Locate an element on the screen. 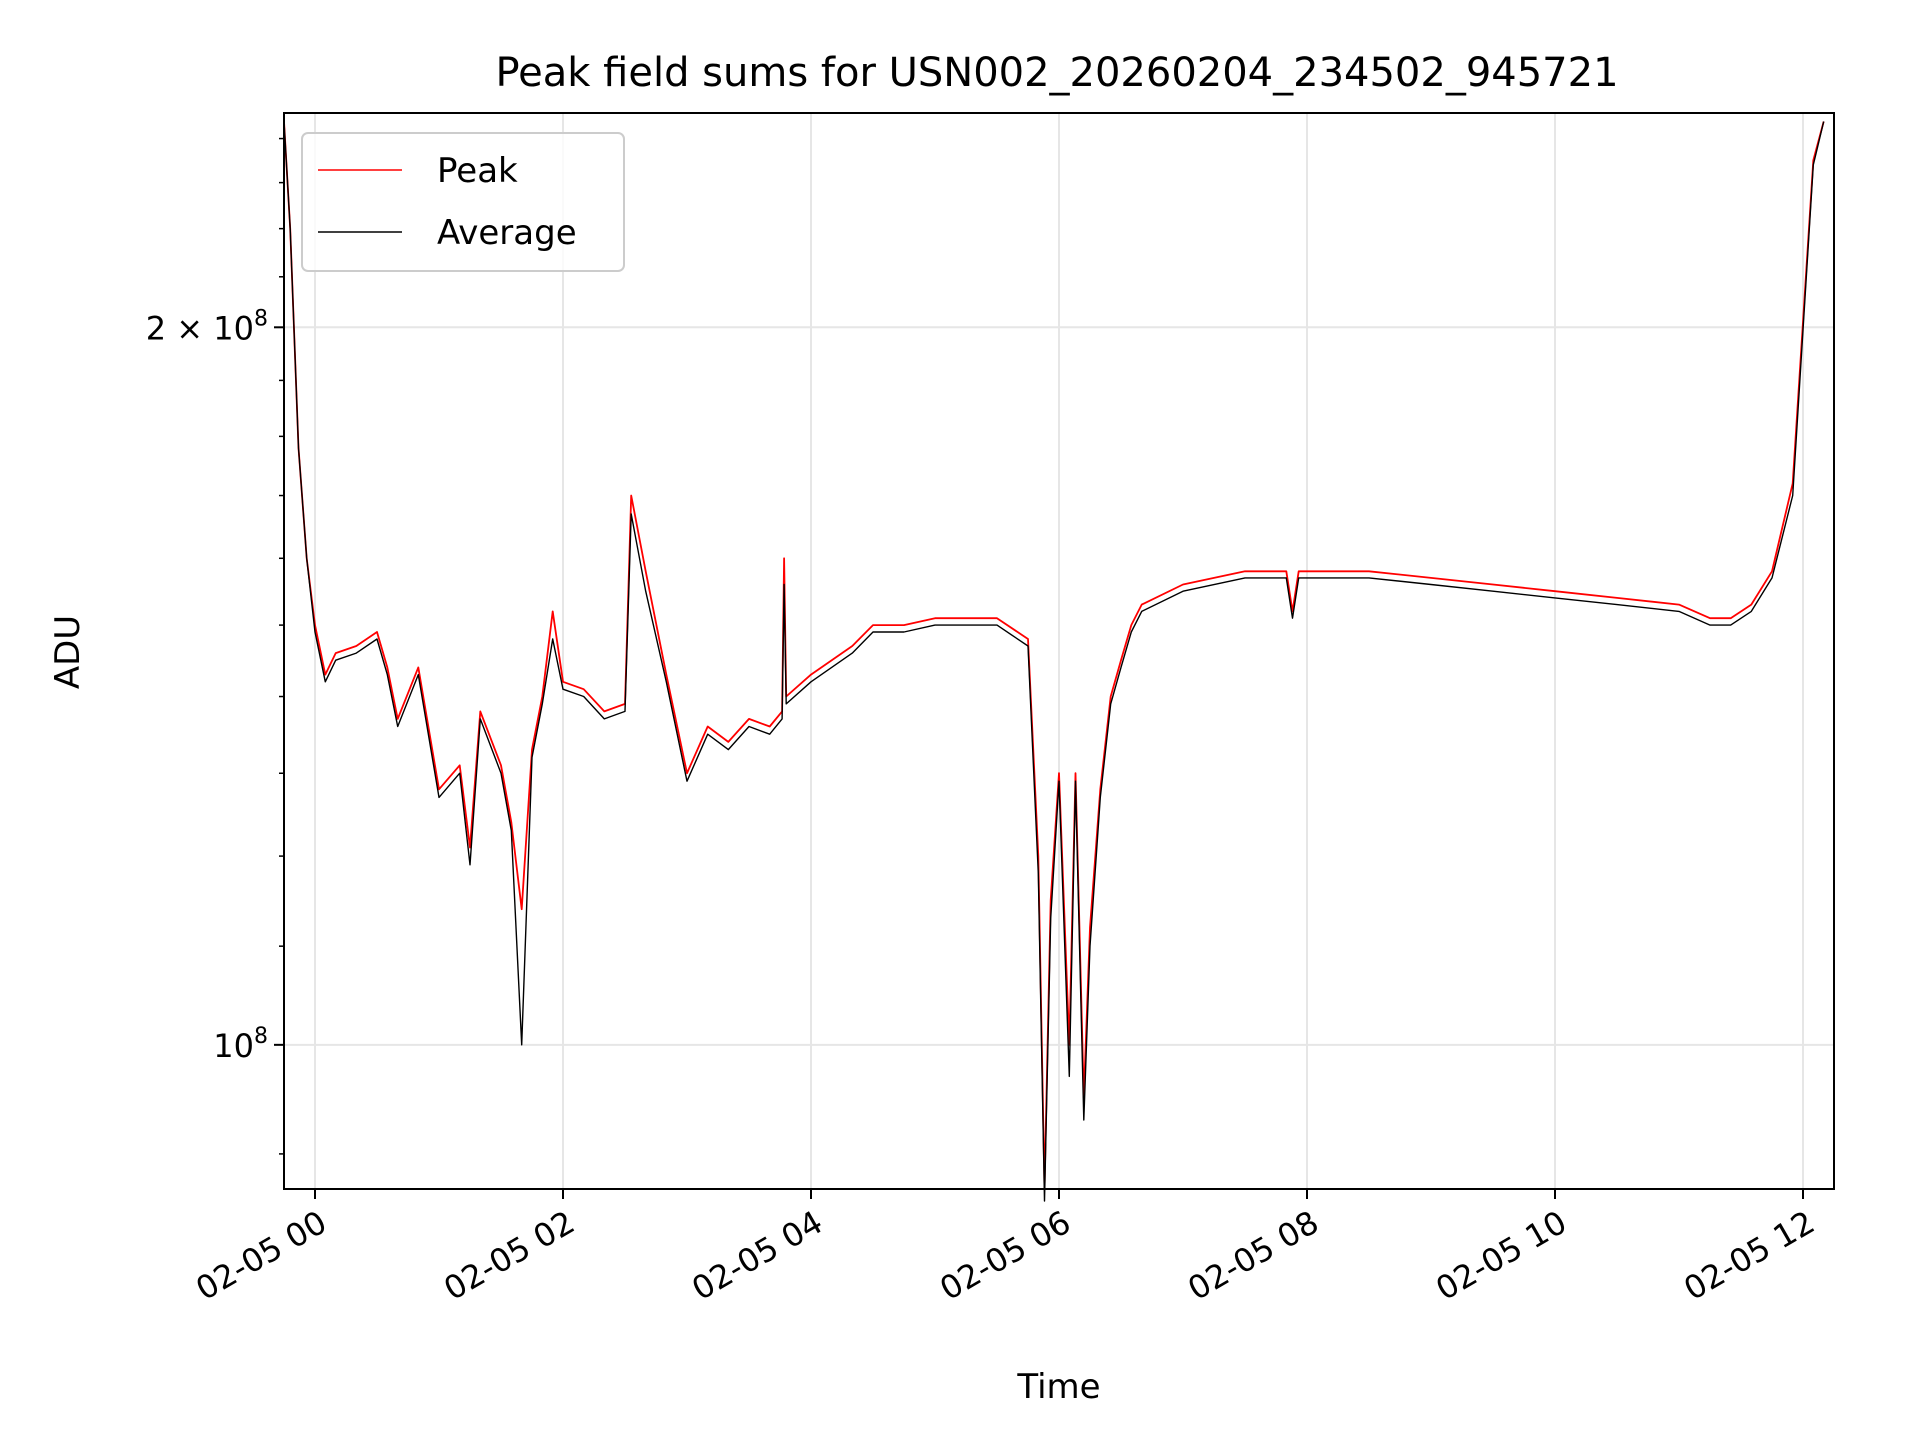 This screenshot has height=1440, width=1920. legend-label-average: Average is located at coordinates (507, 233).